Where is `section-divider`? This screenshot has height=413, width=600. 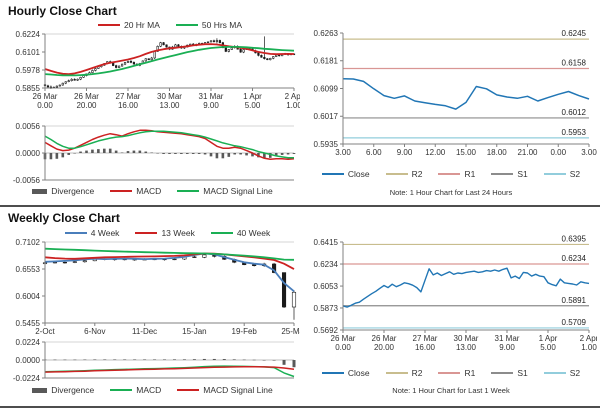
section-divider is located at coordinates (300, 206).